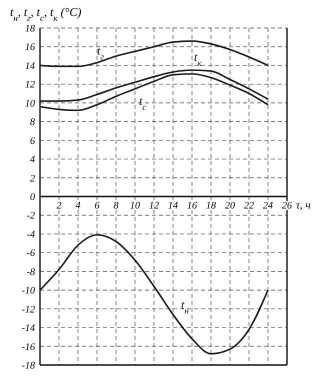  What do you see at coordinates (198, 59) in the screenshot?
I see `series-label: t$_{к}$` at bounding box center [198, 59].